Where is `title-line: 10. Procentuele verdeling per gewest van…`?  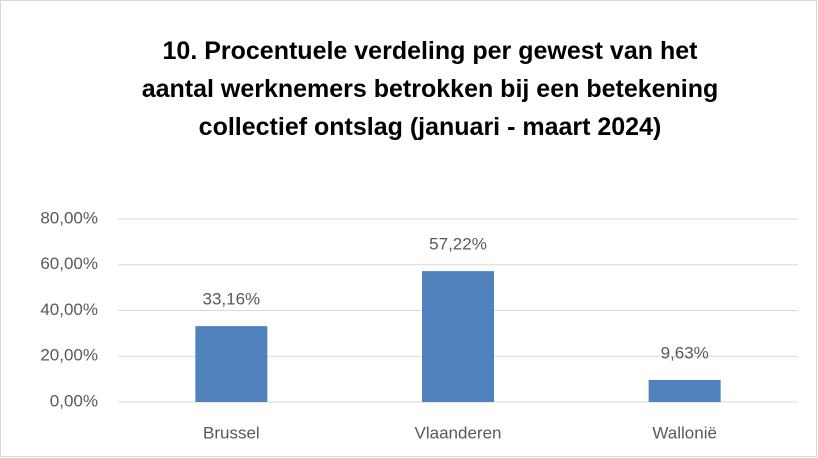
title-line: 10. Procentuele verdeling per gewest van… is located at coordinates (431, 51).